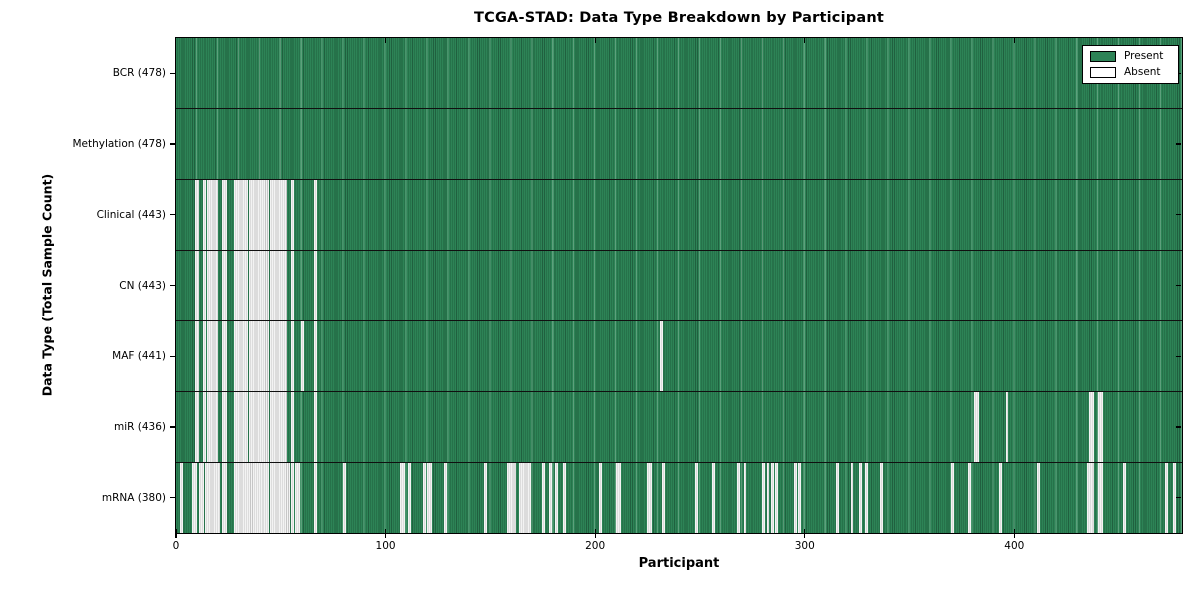 The height and width of the screenshot is (600, 1200). I want to click on present-swatch-icon, so click(1103, 56).